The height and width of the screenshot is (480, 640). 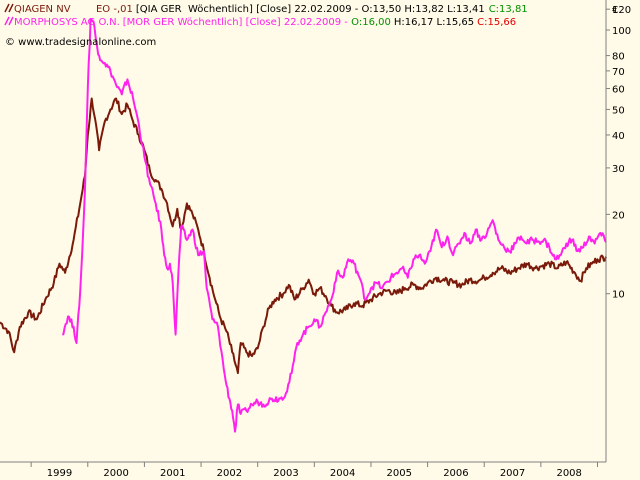 I want to click on y-tick-label: 60, so click(x=618, y=90).